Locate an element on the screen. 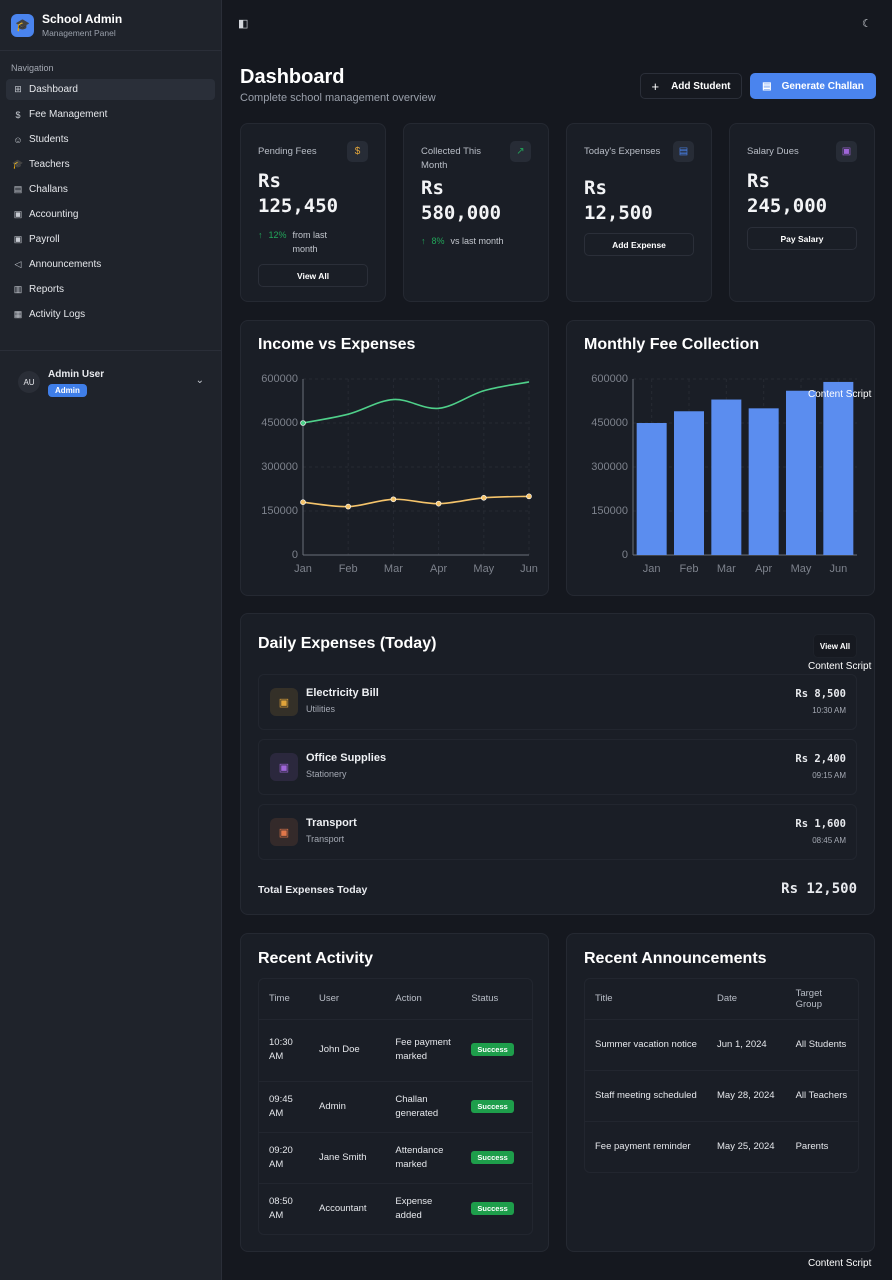  brand: 🎓 School Admin Management Panel is located at coordinates (110, 25).